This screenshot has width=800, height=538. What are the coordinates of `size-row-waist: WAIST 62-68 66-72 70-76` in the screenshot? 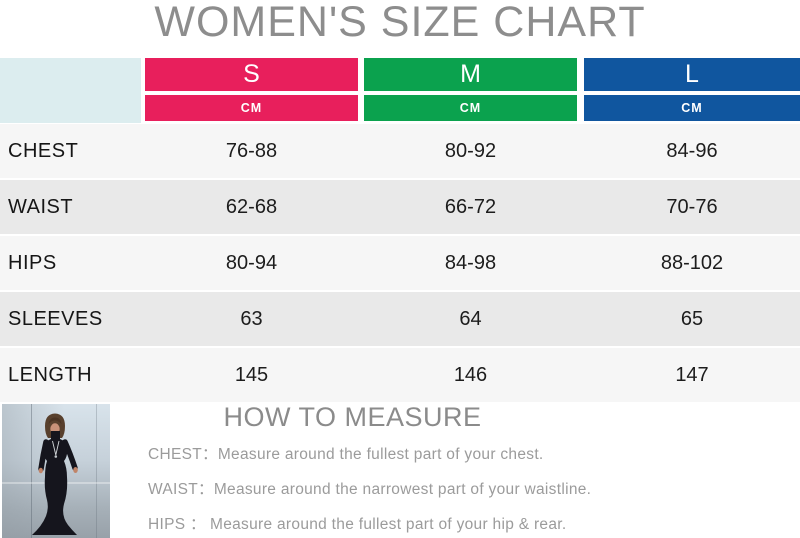 It's located at (400, 207).